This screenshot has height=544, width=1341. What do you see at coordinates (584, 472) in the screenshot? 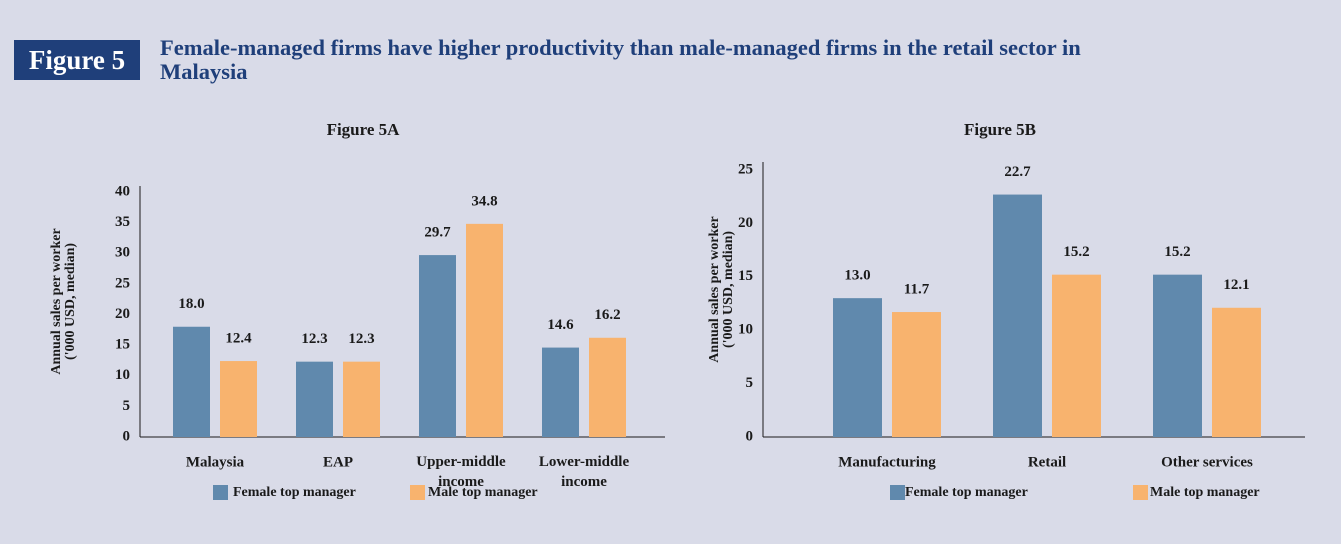
I see `x-tick-label: Lower-middle income` at bounding box center [584, 472].